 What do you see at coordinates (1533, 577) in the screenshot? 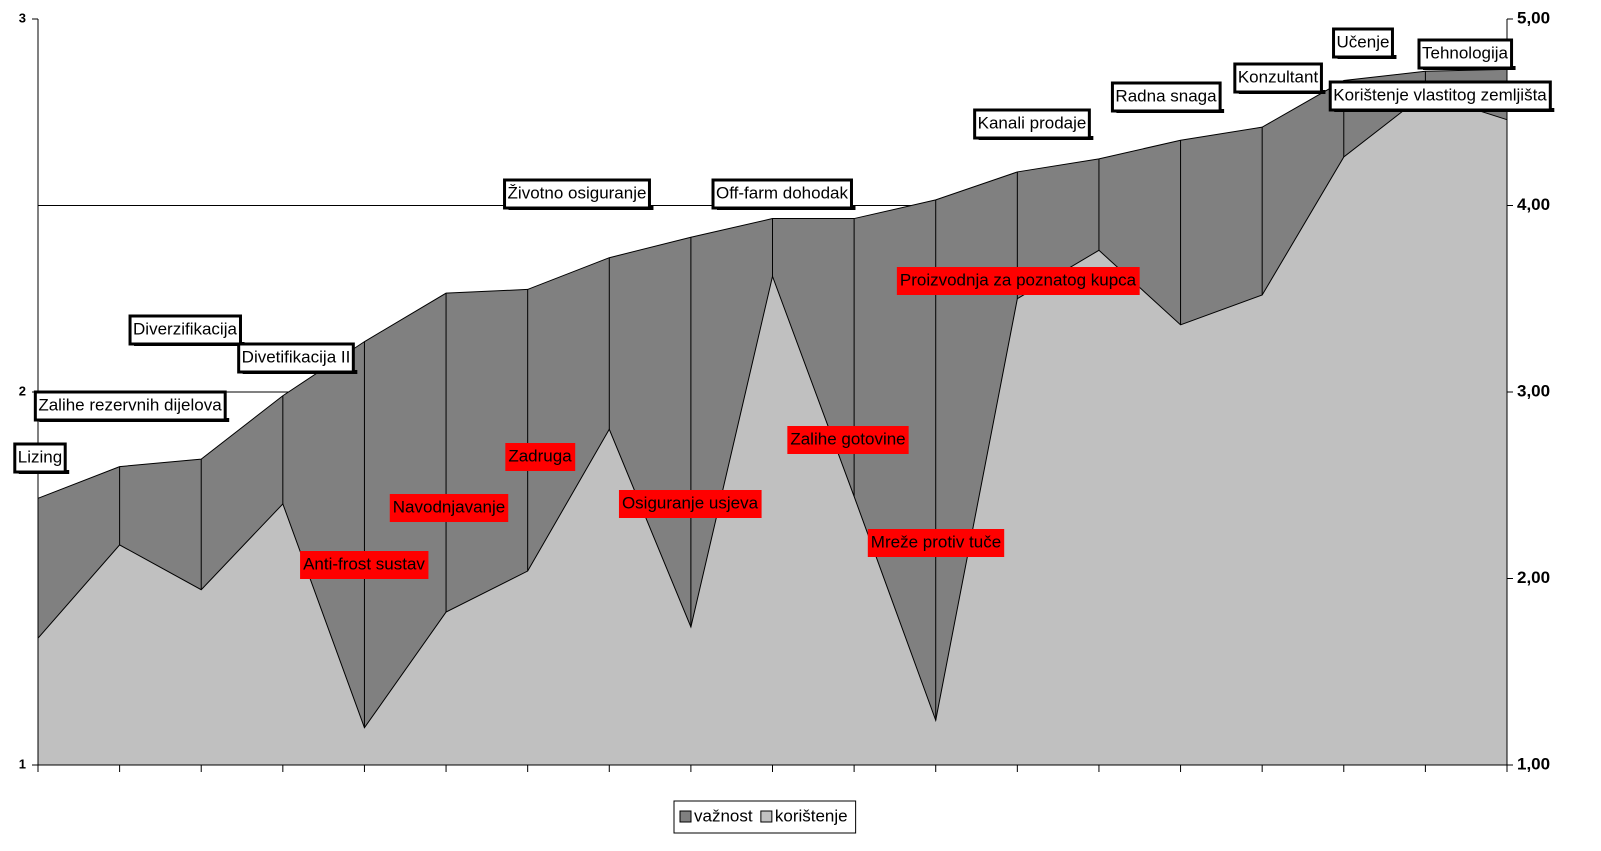
I see `y2-tick-label: 2,00` at bounding box center [1533, 577].